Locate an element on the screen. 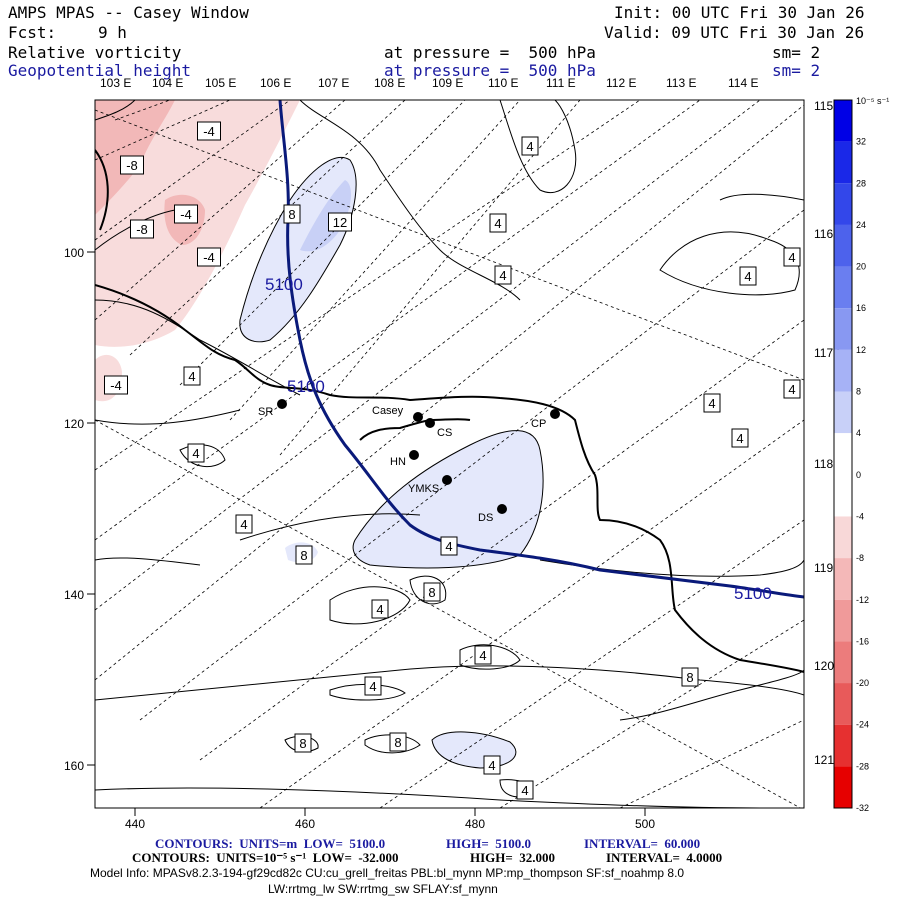 The width and height of the screenshot is (900, 900). y-tick-label: 140 is located at coordinates (74, 595).